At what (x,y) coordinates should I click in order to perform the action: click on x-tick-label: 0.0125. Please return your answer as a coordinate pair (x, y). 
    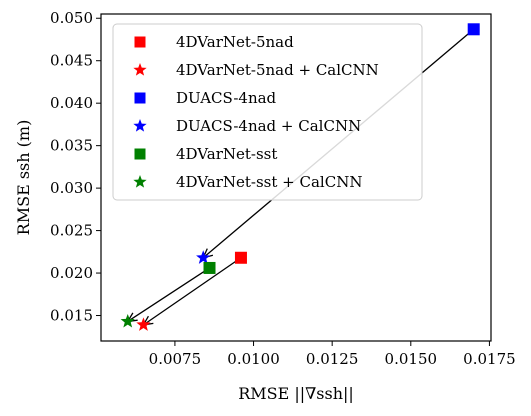
    Looking at the image, I should click on (332, 359).